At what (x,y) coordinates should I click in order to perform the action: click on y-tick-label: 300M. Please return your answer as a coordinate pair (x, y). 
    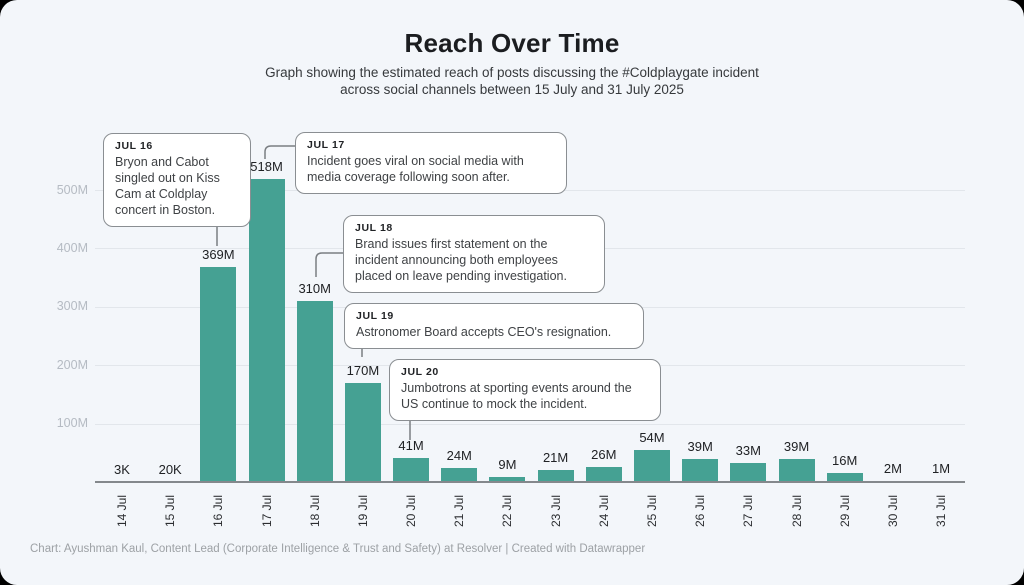
    Looking at the image, I should click on (72, 306).